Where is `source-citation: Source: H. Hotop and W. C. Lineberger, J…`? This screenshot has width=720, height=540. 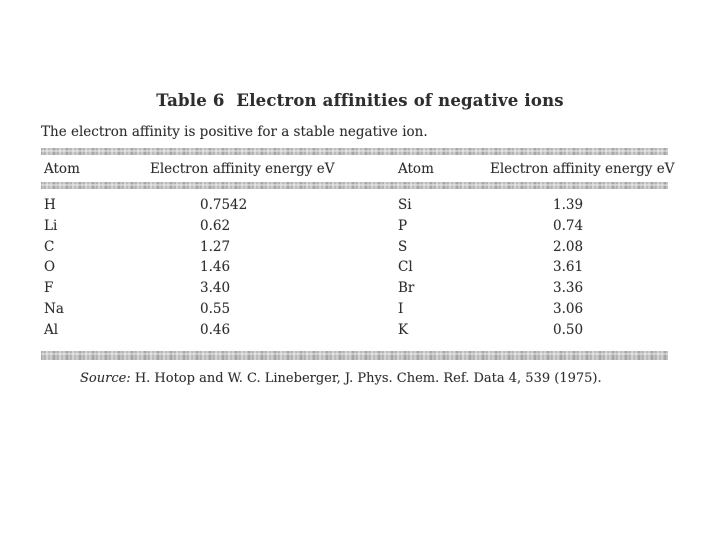
source-citation: Source: H. Hotop and W. C. Lineberger, J… is located at coordinates (341, 378).